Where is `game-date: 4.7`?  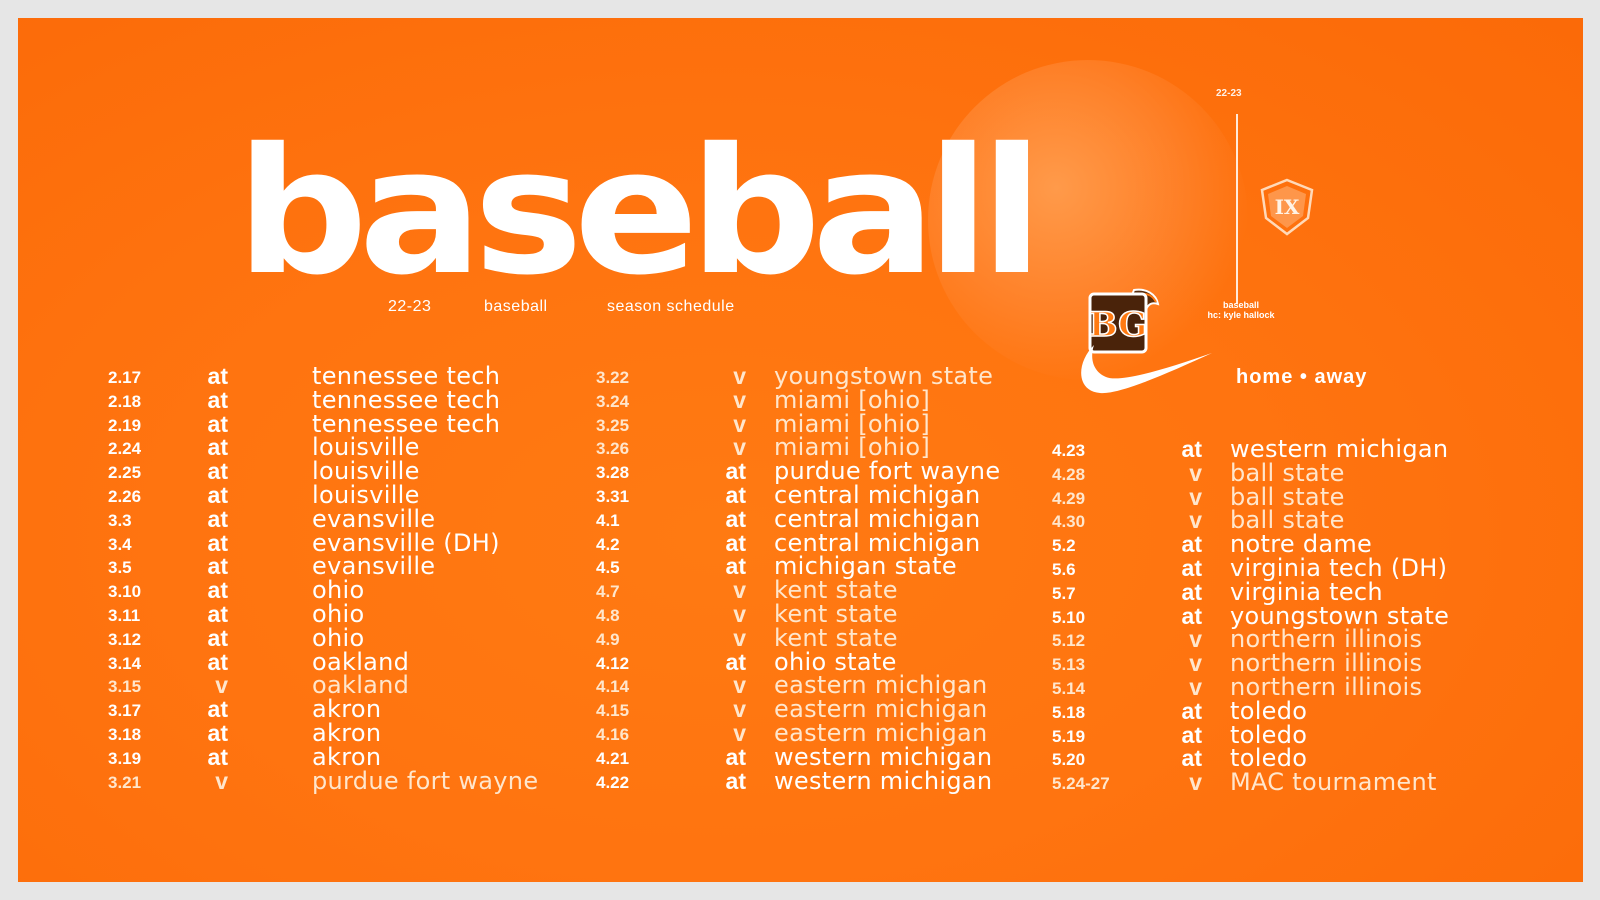 game-date: 4.7 is located at coordinates (608, 592).